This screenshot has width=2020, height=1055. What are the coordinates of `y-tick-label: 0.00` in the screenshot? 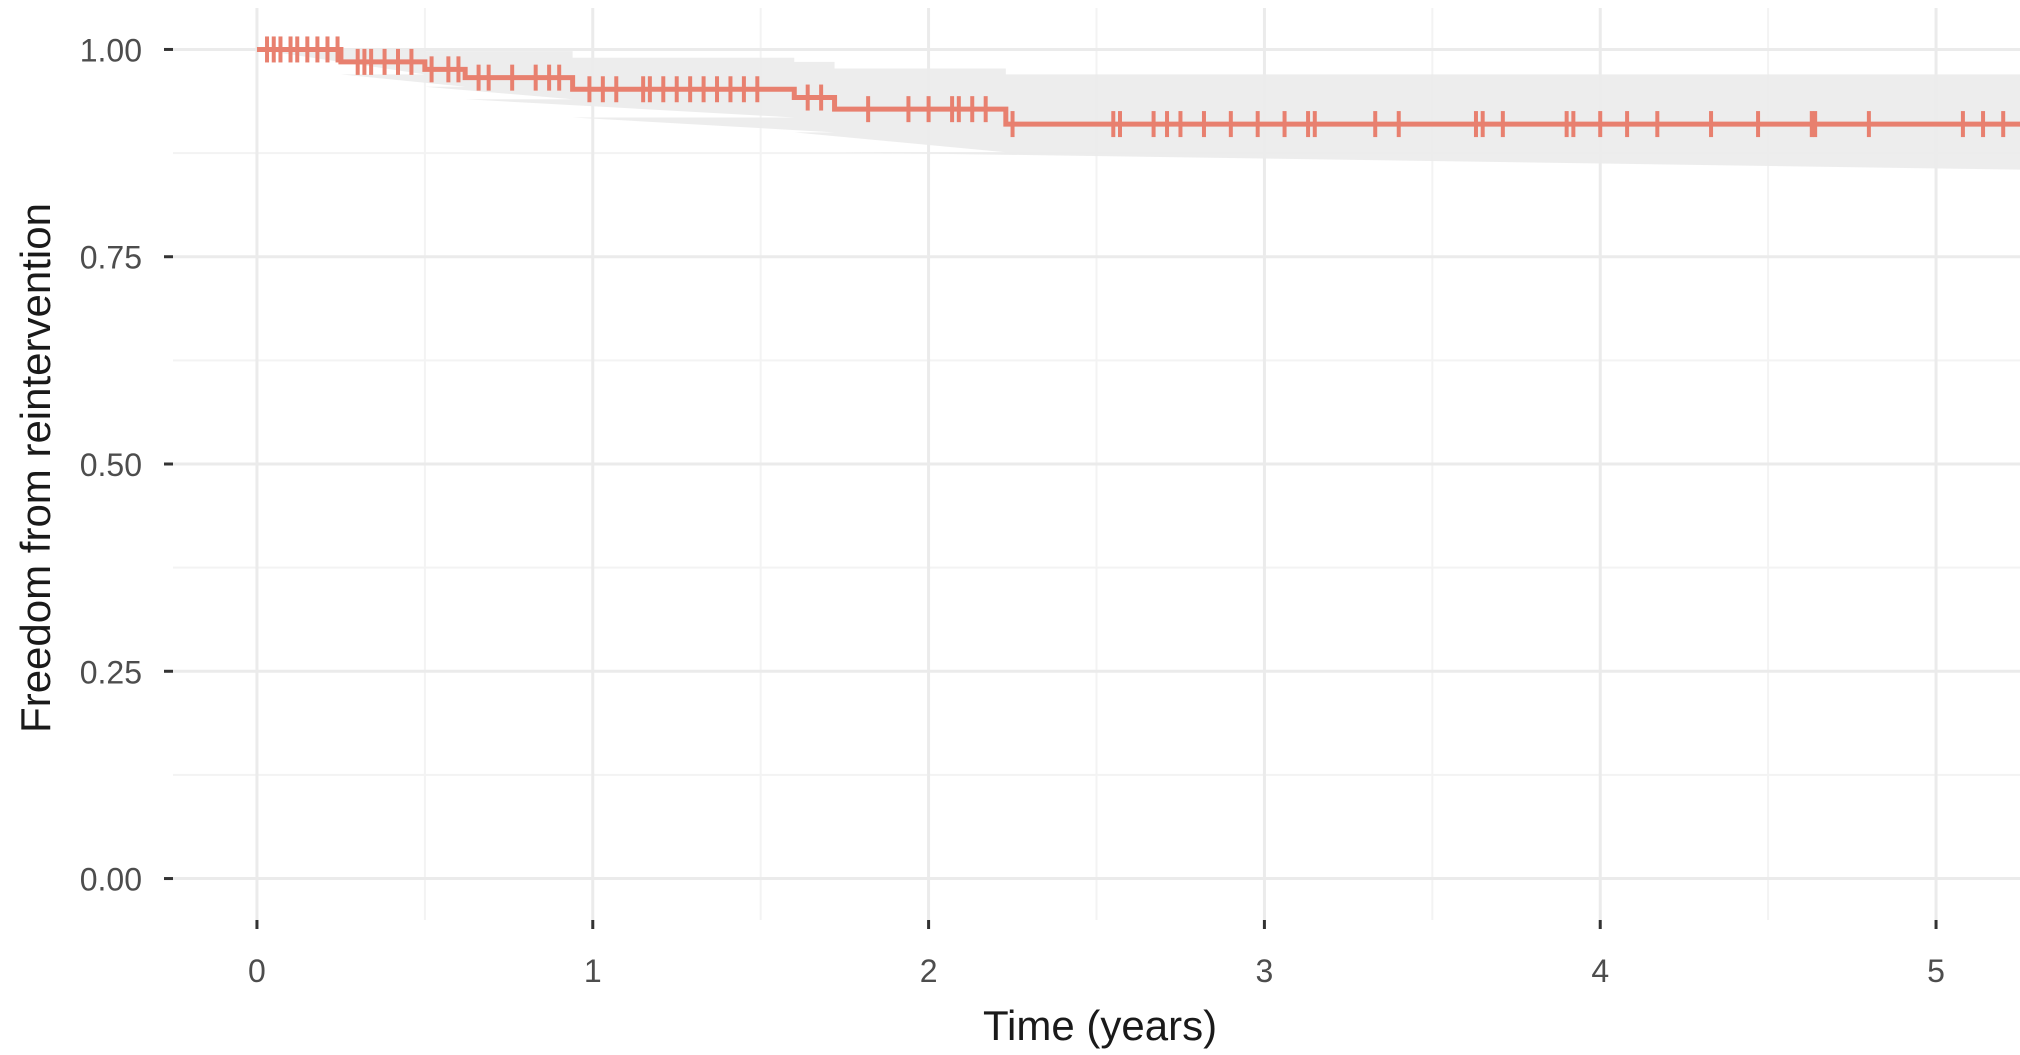 It's located at (111, 880).